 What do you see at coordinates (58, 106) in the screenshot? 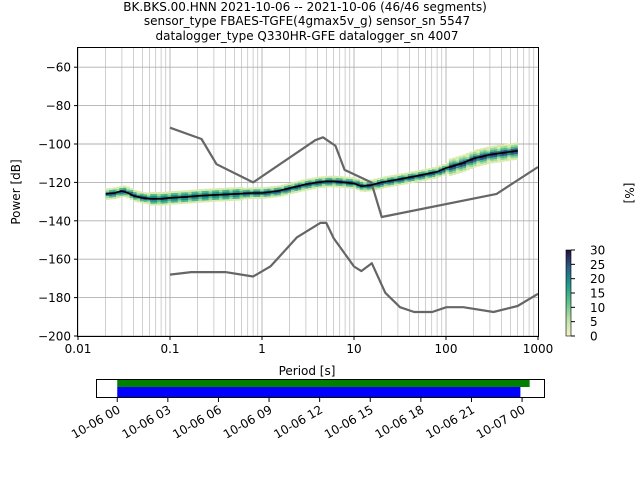
I see `y-tick-label: −80` at bounding box center [58, 106].